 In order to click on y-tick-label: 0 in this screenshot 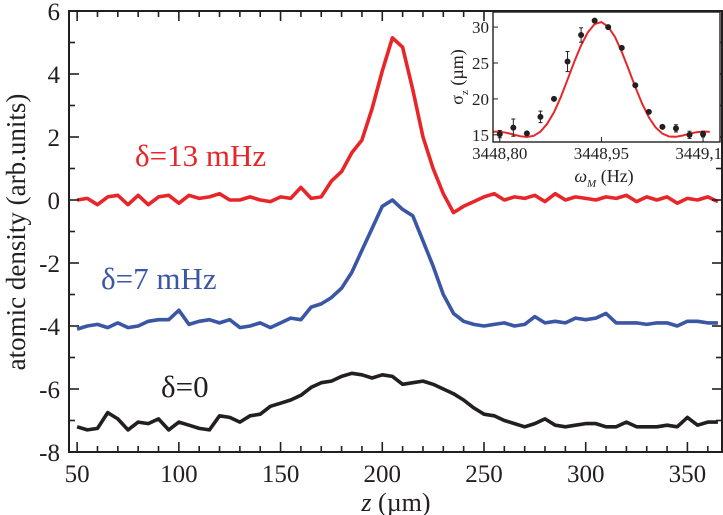, I will do `click(54, 201)`.